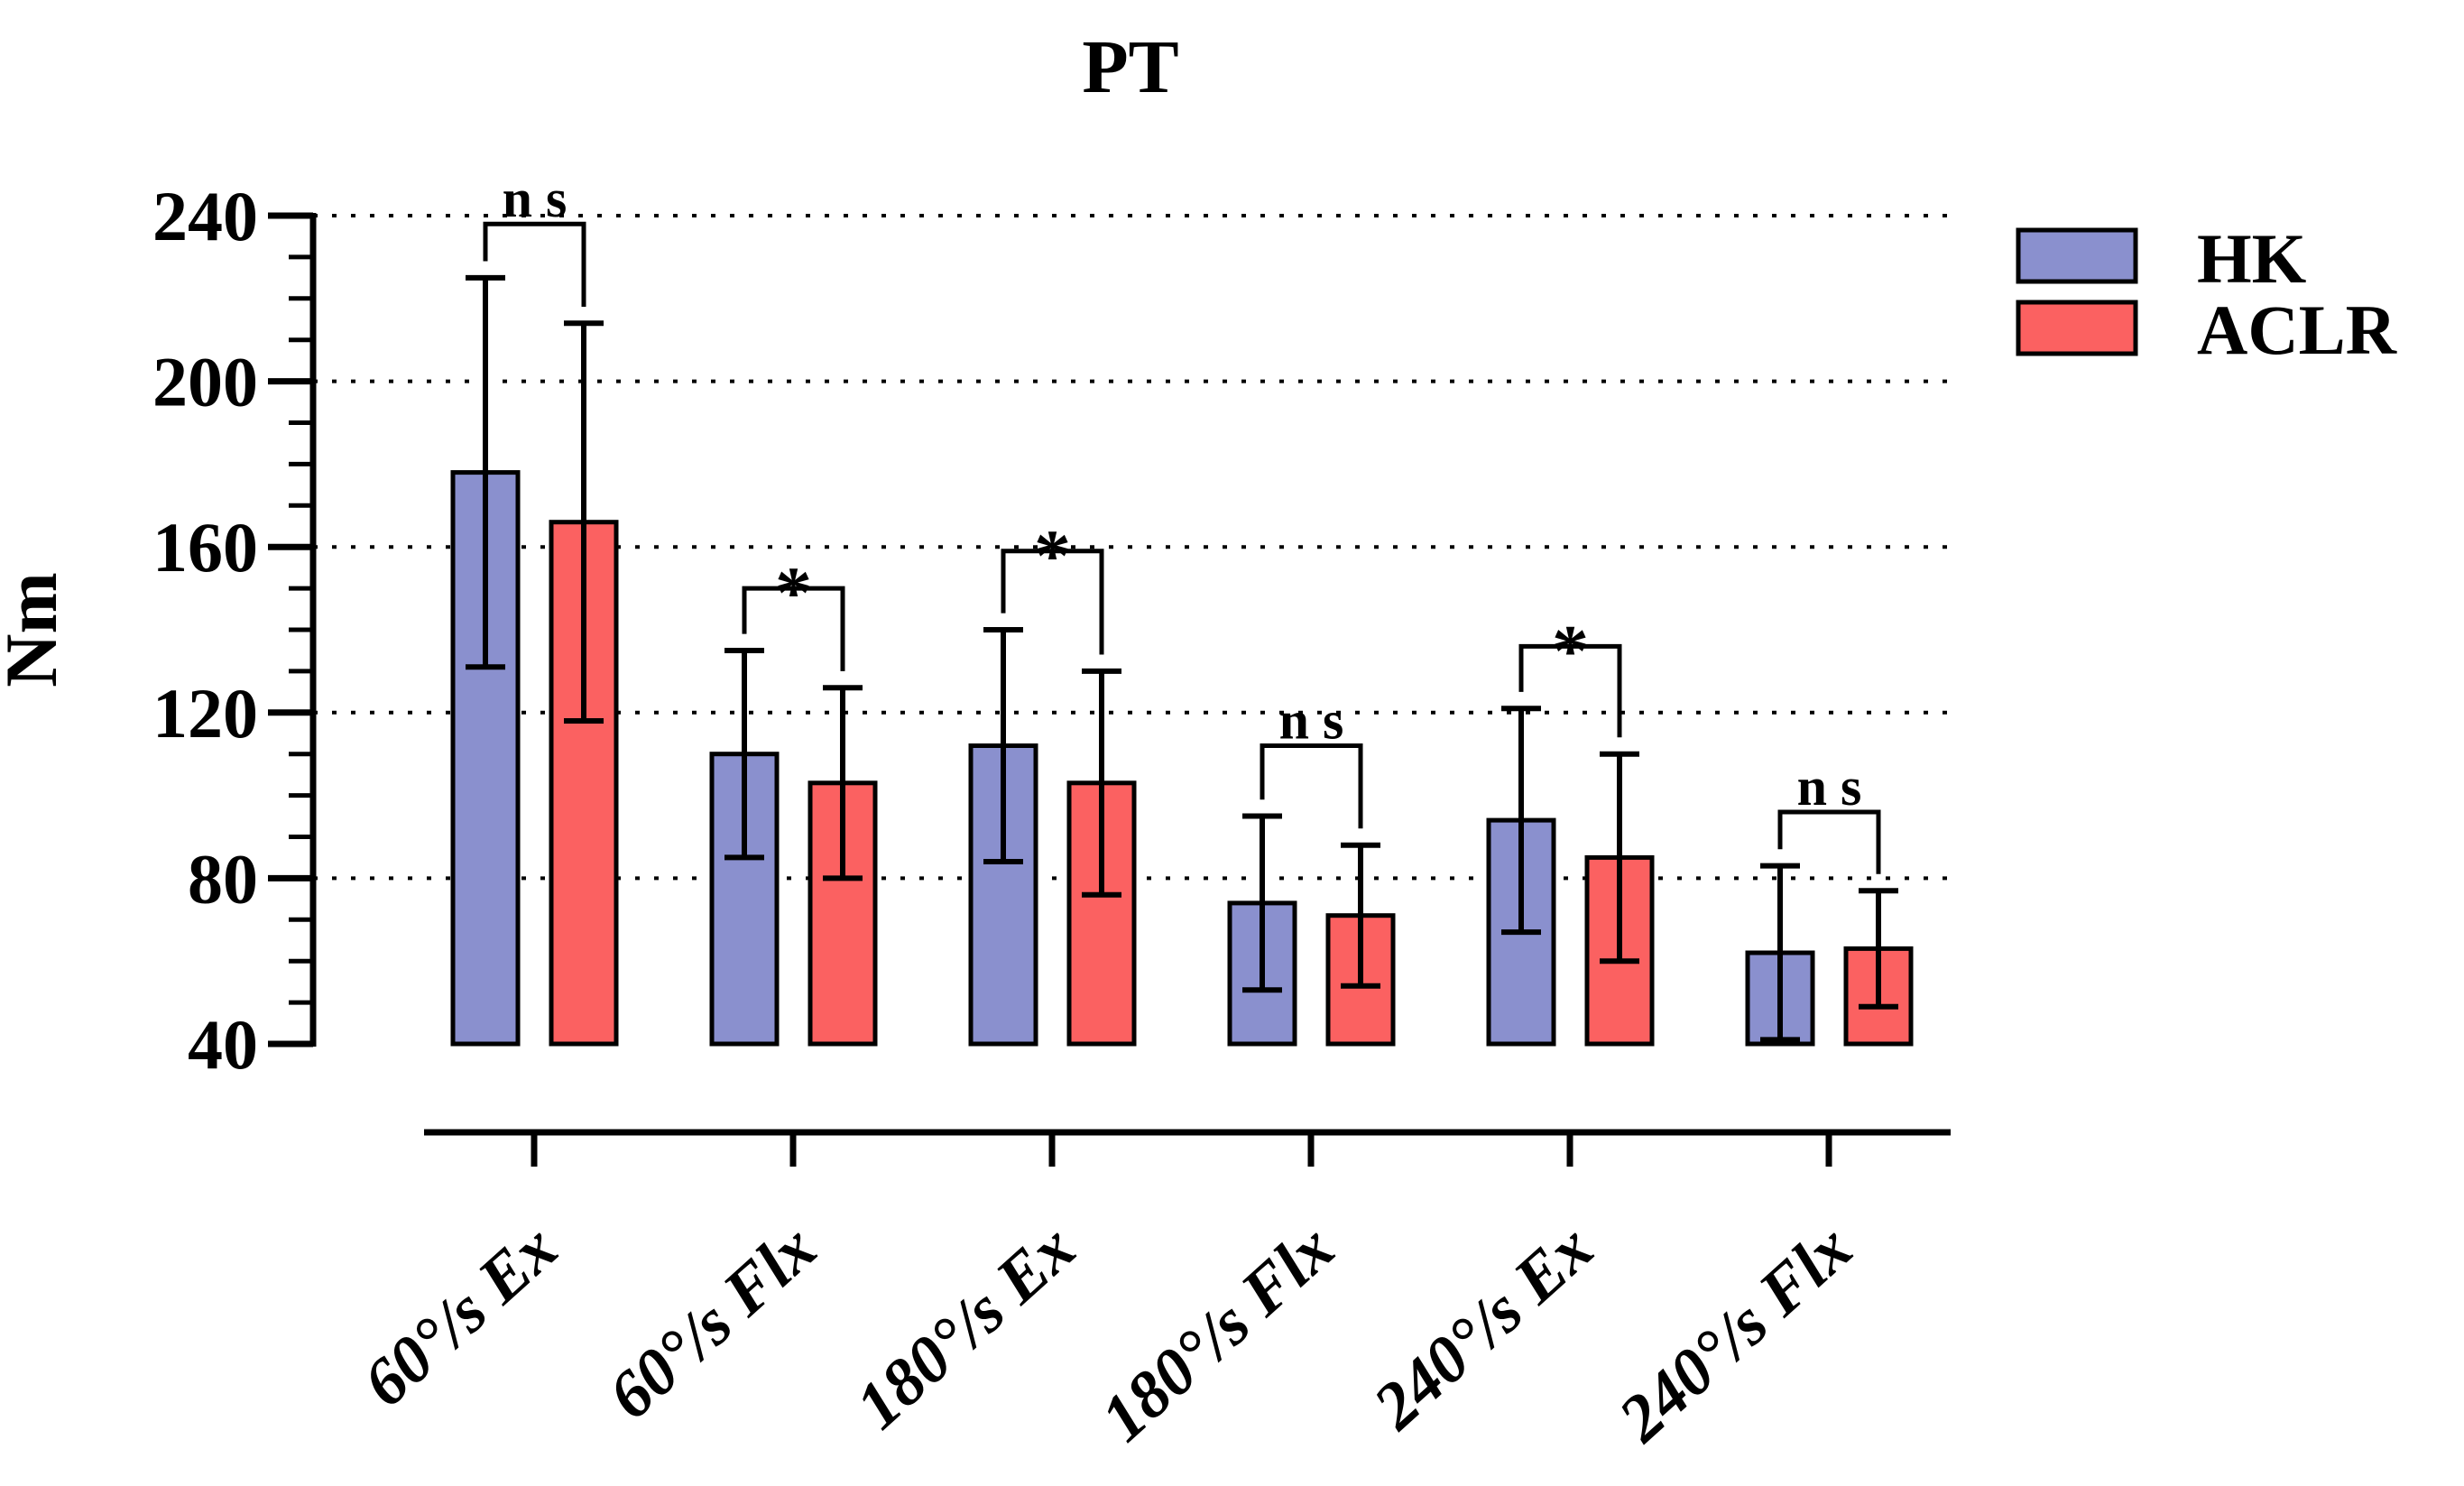 The image size is (2464, 1486). I want to click on y-tick-label: 80, so click(223, 878).